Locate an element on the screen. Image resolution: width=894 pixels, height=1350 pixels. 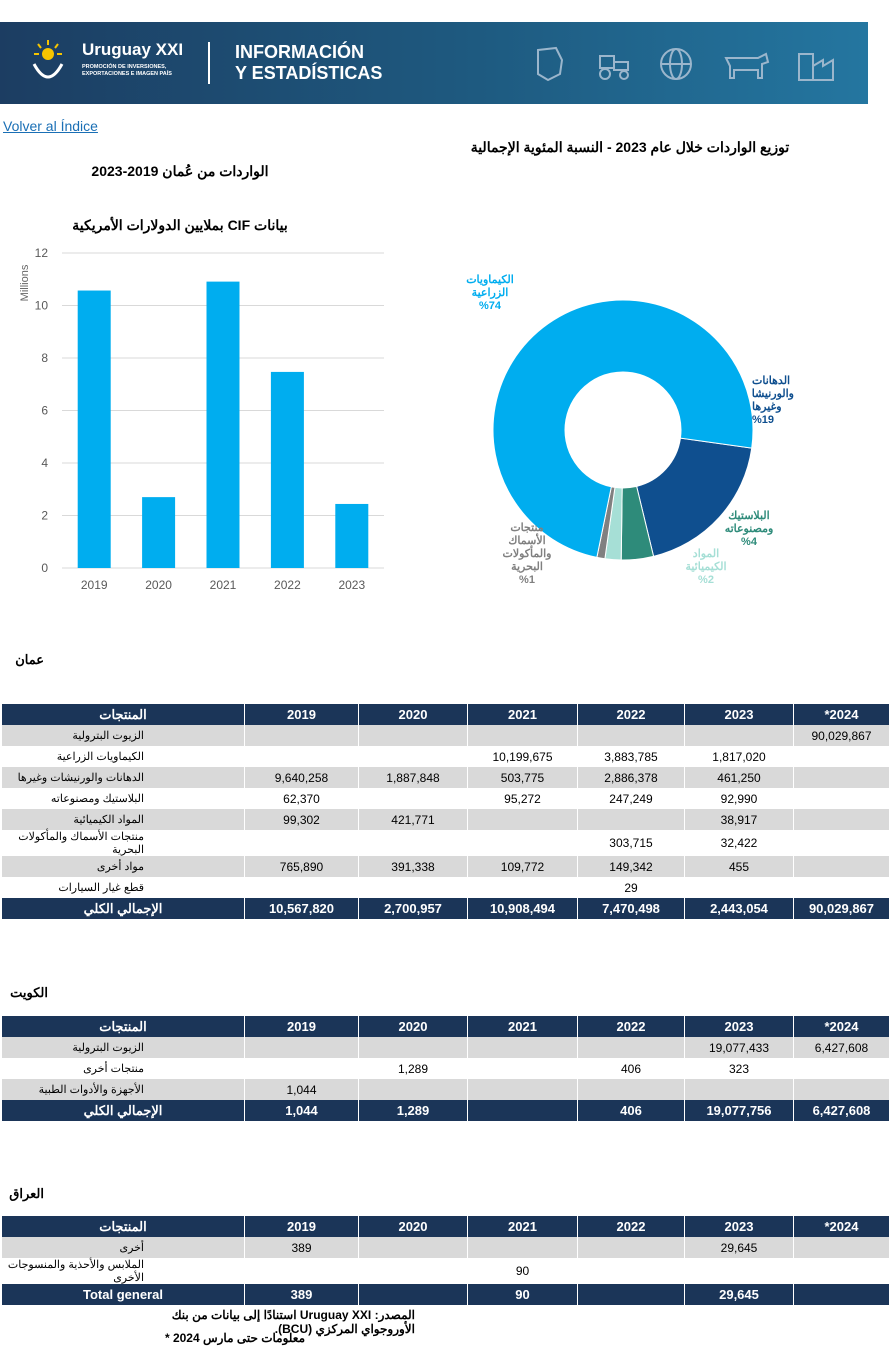
y-tick-label: 4 is located at coordinates (44, 463).